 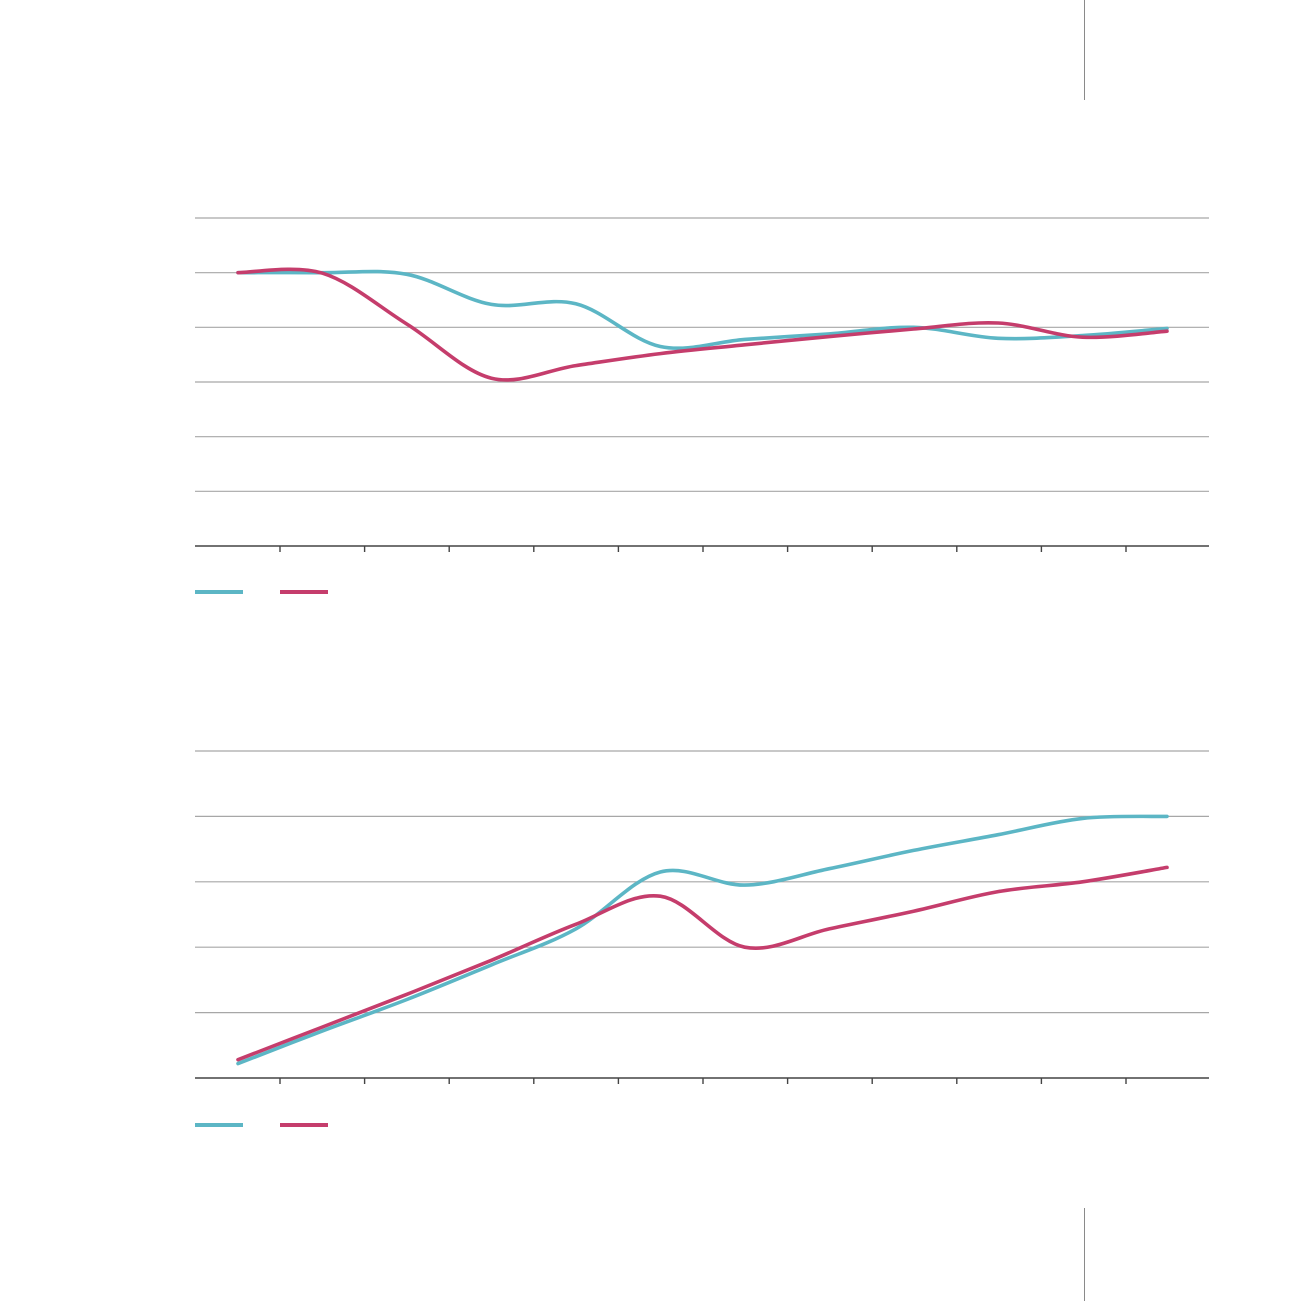 What do you see at coordinates (1084, 50) in the screenshot?
I see `page-rule-top` at bounding box center [1084, 50].